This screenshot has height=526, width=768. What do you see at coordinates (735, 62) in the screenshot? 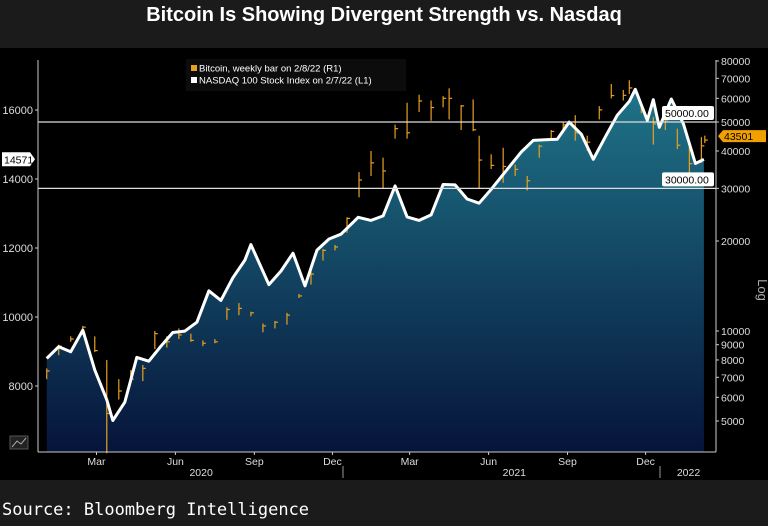
I see `right-tick-label: 80000` at bounding box center [735, 62].